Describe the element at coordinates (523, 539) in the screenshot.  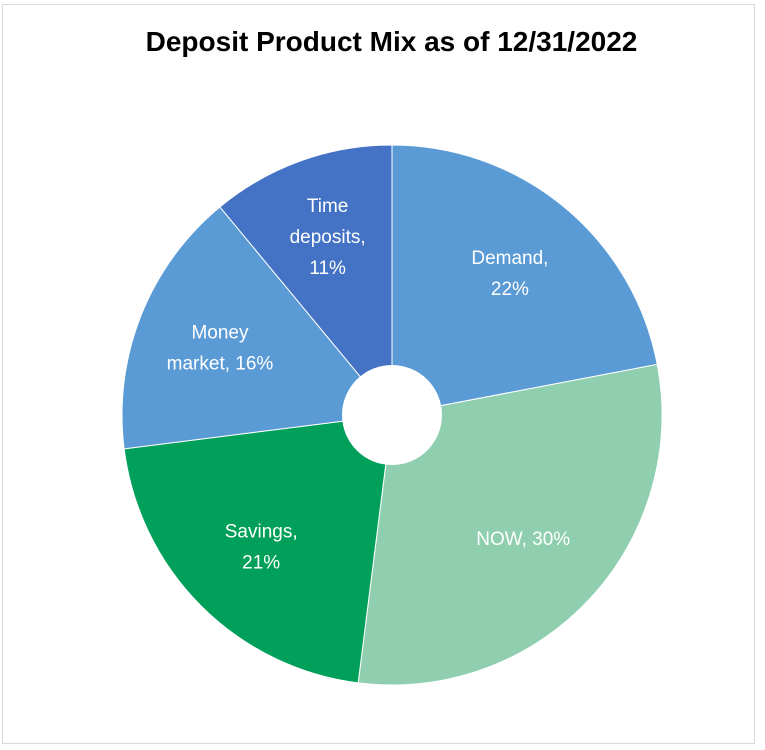
I see `slice-label-now: NOW, 30%` at that location.